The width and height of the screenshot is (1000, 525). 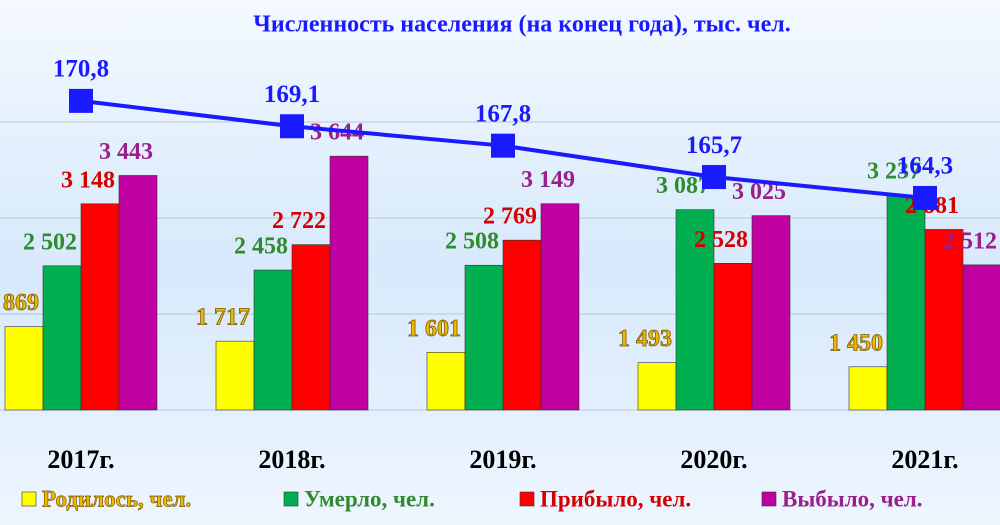 I want to click on data-label: 3 443, so click(x=126, y=152).